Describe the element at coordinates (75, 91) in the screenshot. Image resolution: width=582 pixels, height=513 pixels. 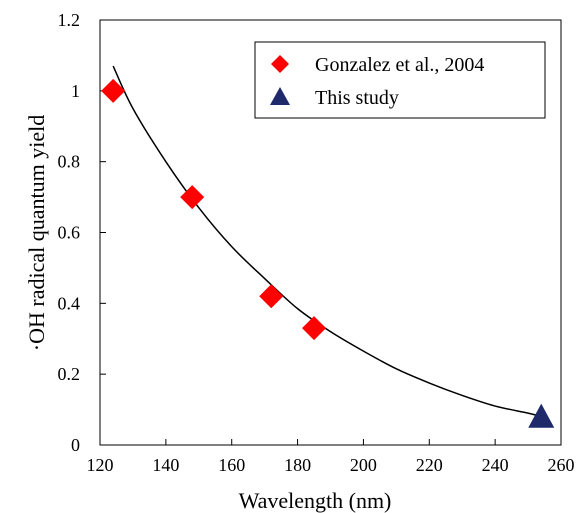
I see `y-tick-label: 1` at that location.